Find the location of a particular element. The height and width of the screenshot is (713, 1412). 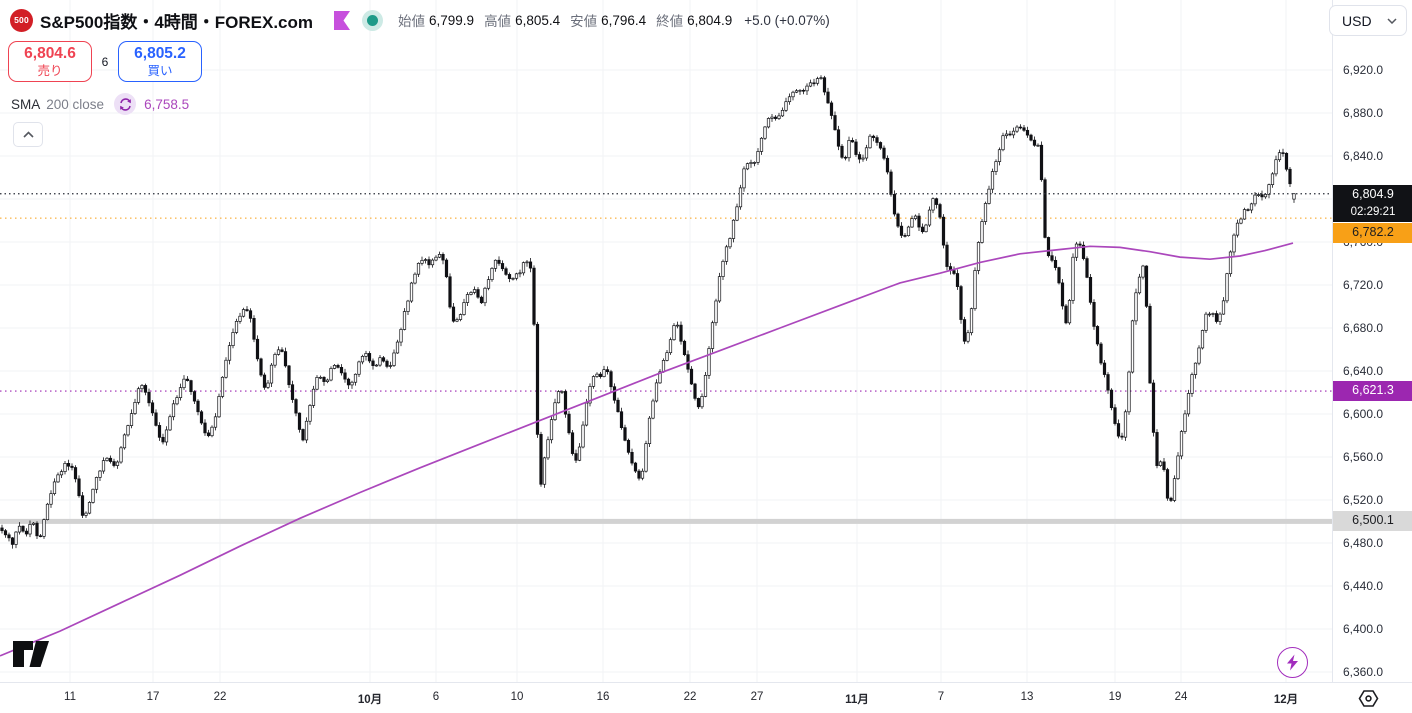

price-tick-label: 6,360.0 is located at coordinates (1363, 672).